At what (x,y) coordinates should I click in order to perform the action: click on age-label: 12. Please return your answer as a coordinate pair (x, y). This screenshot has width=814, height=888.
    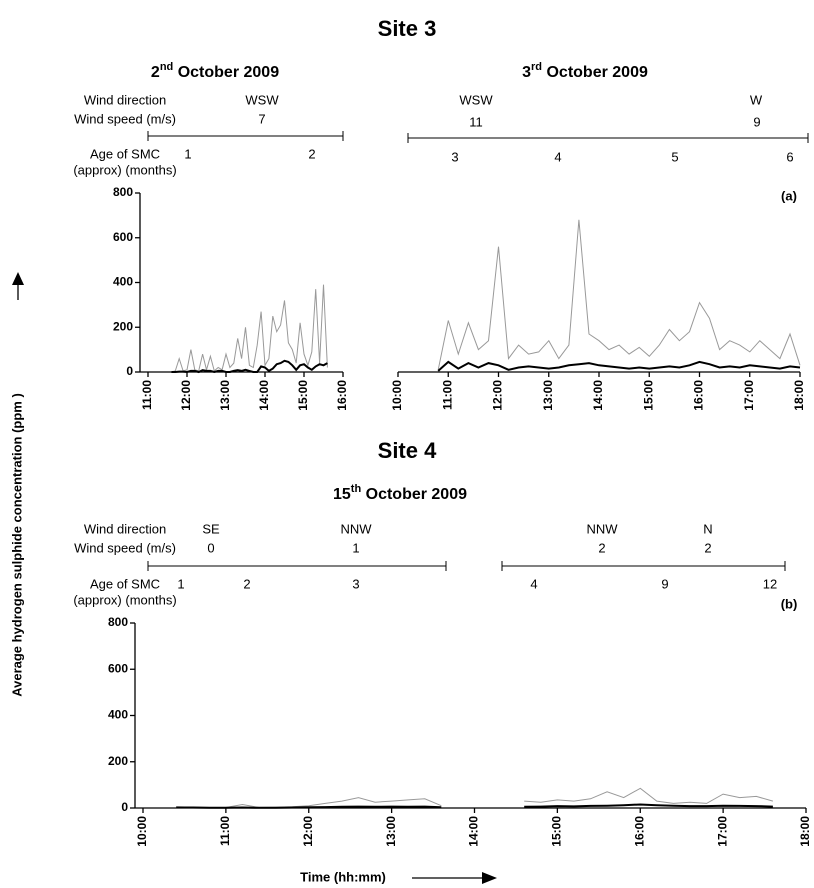
    Looking at the image, I should click on (770, 583).